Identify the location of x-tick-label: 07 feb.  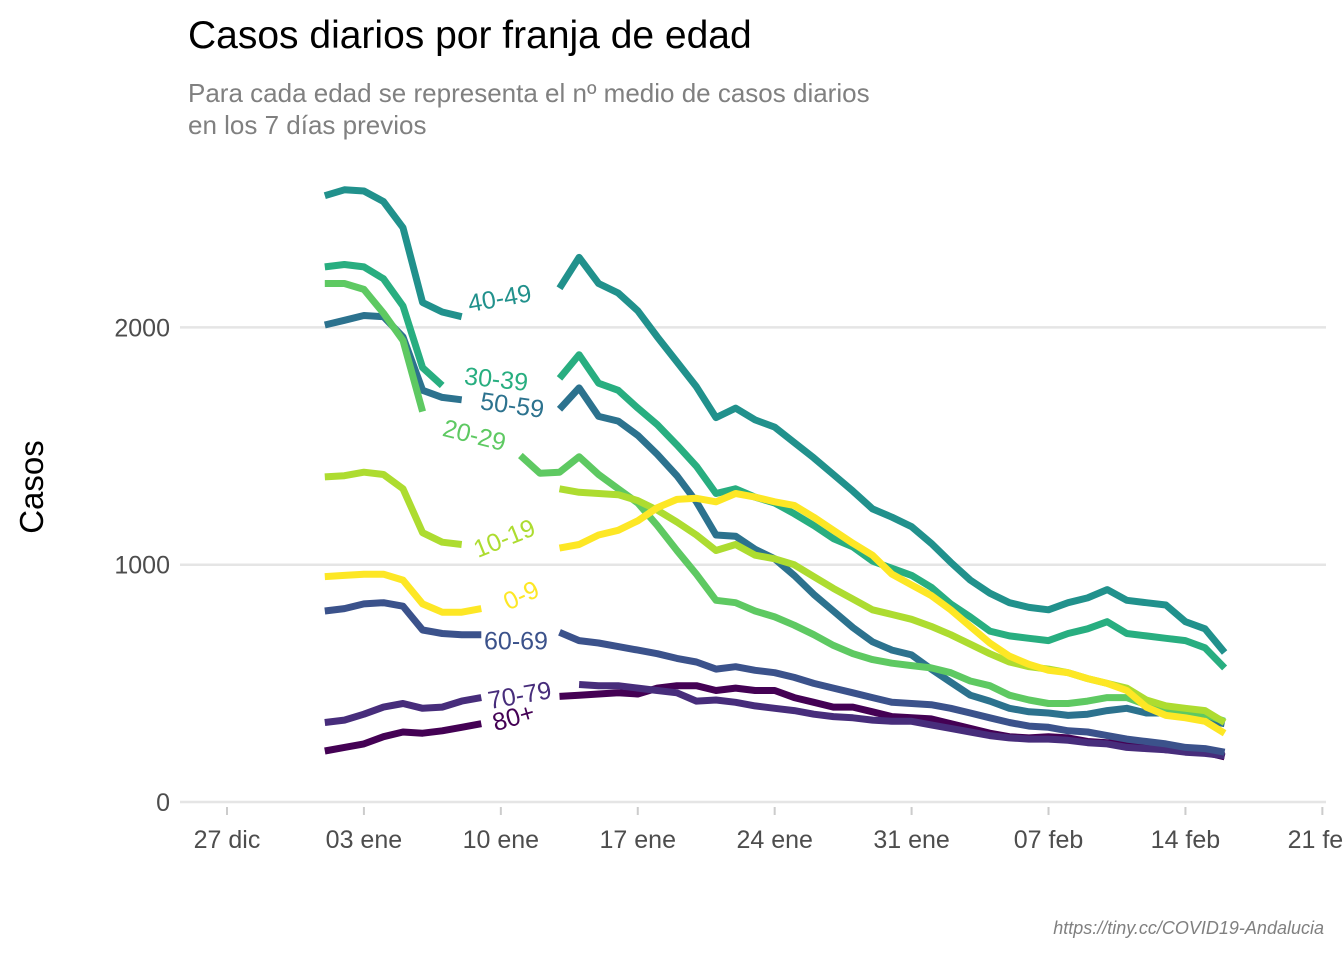
(1049, 840).